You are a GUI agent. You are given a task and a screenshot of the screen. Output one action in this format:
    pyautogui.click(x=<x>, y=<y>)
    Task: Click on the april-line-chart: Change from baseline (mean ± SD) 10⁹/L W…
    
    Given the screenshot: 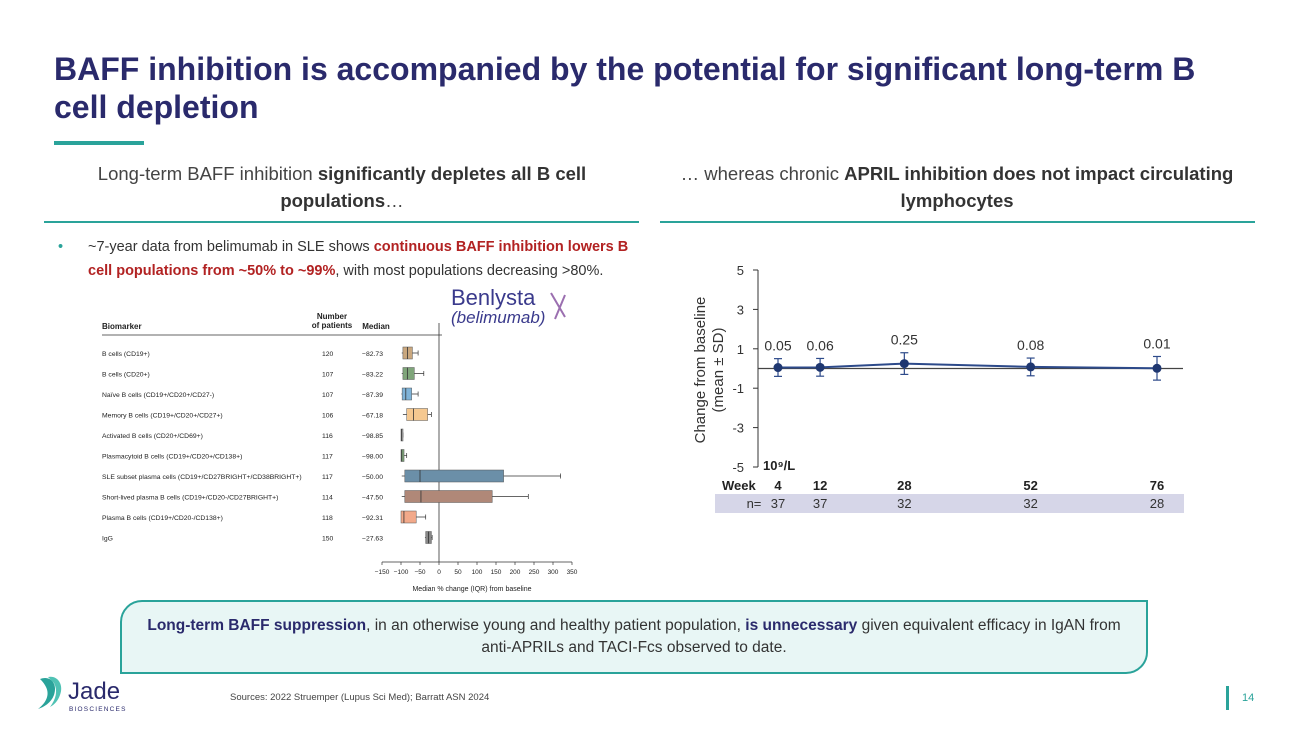 What is the action you would take?
    pyautogui.click(x=938, y=388)
    